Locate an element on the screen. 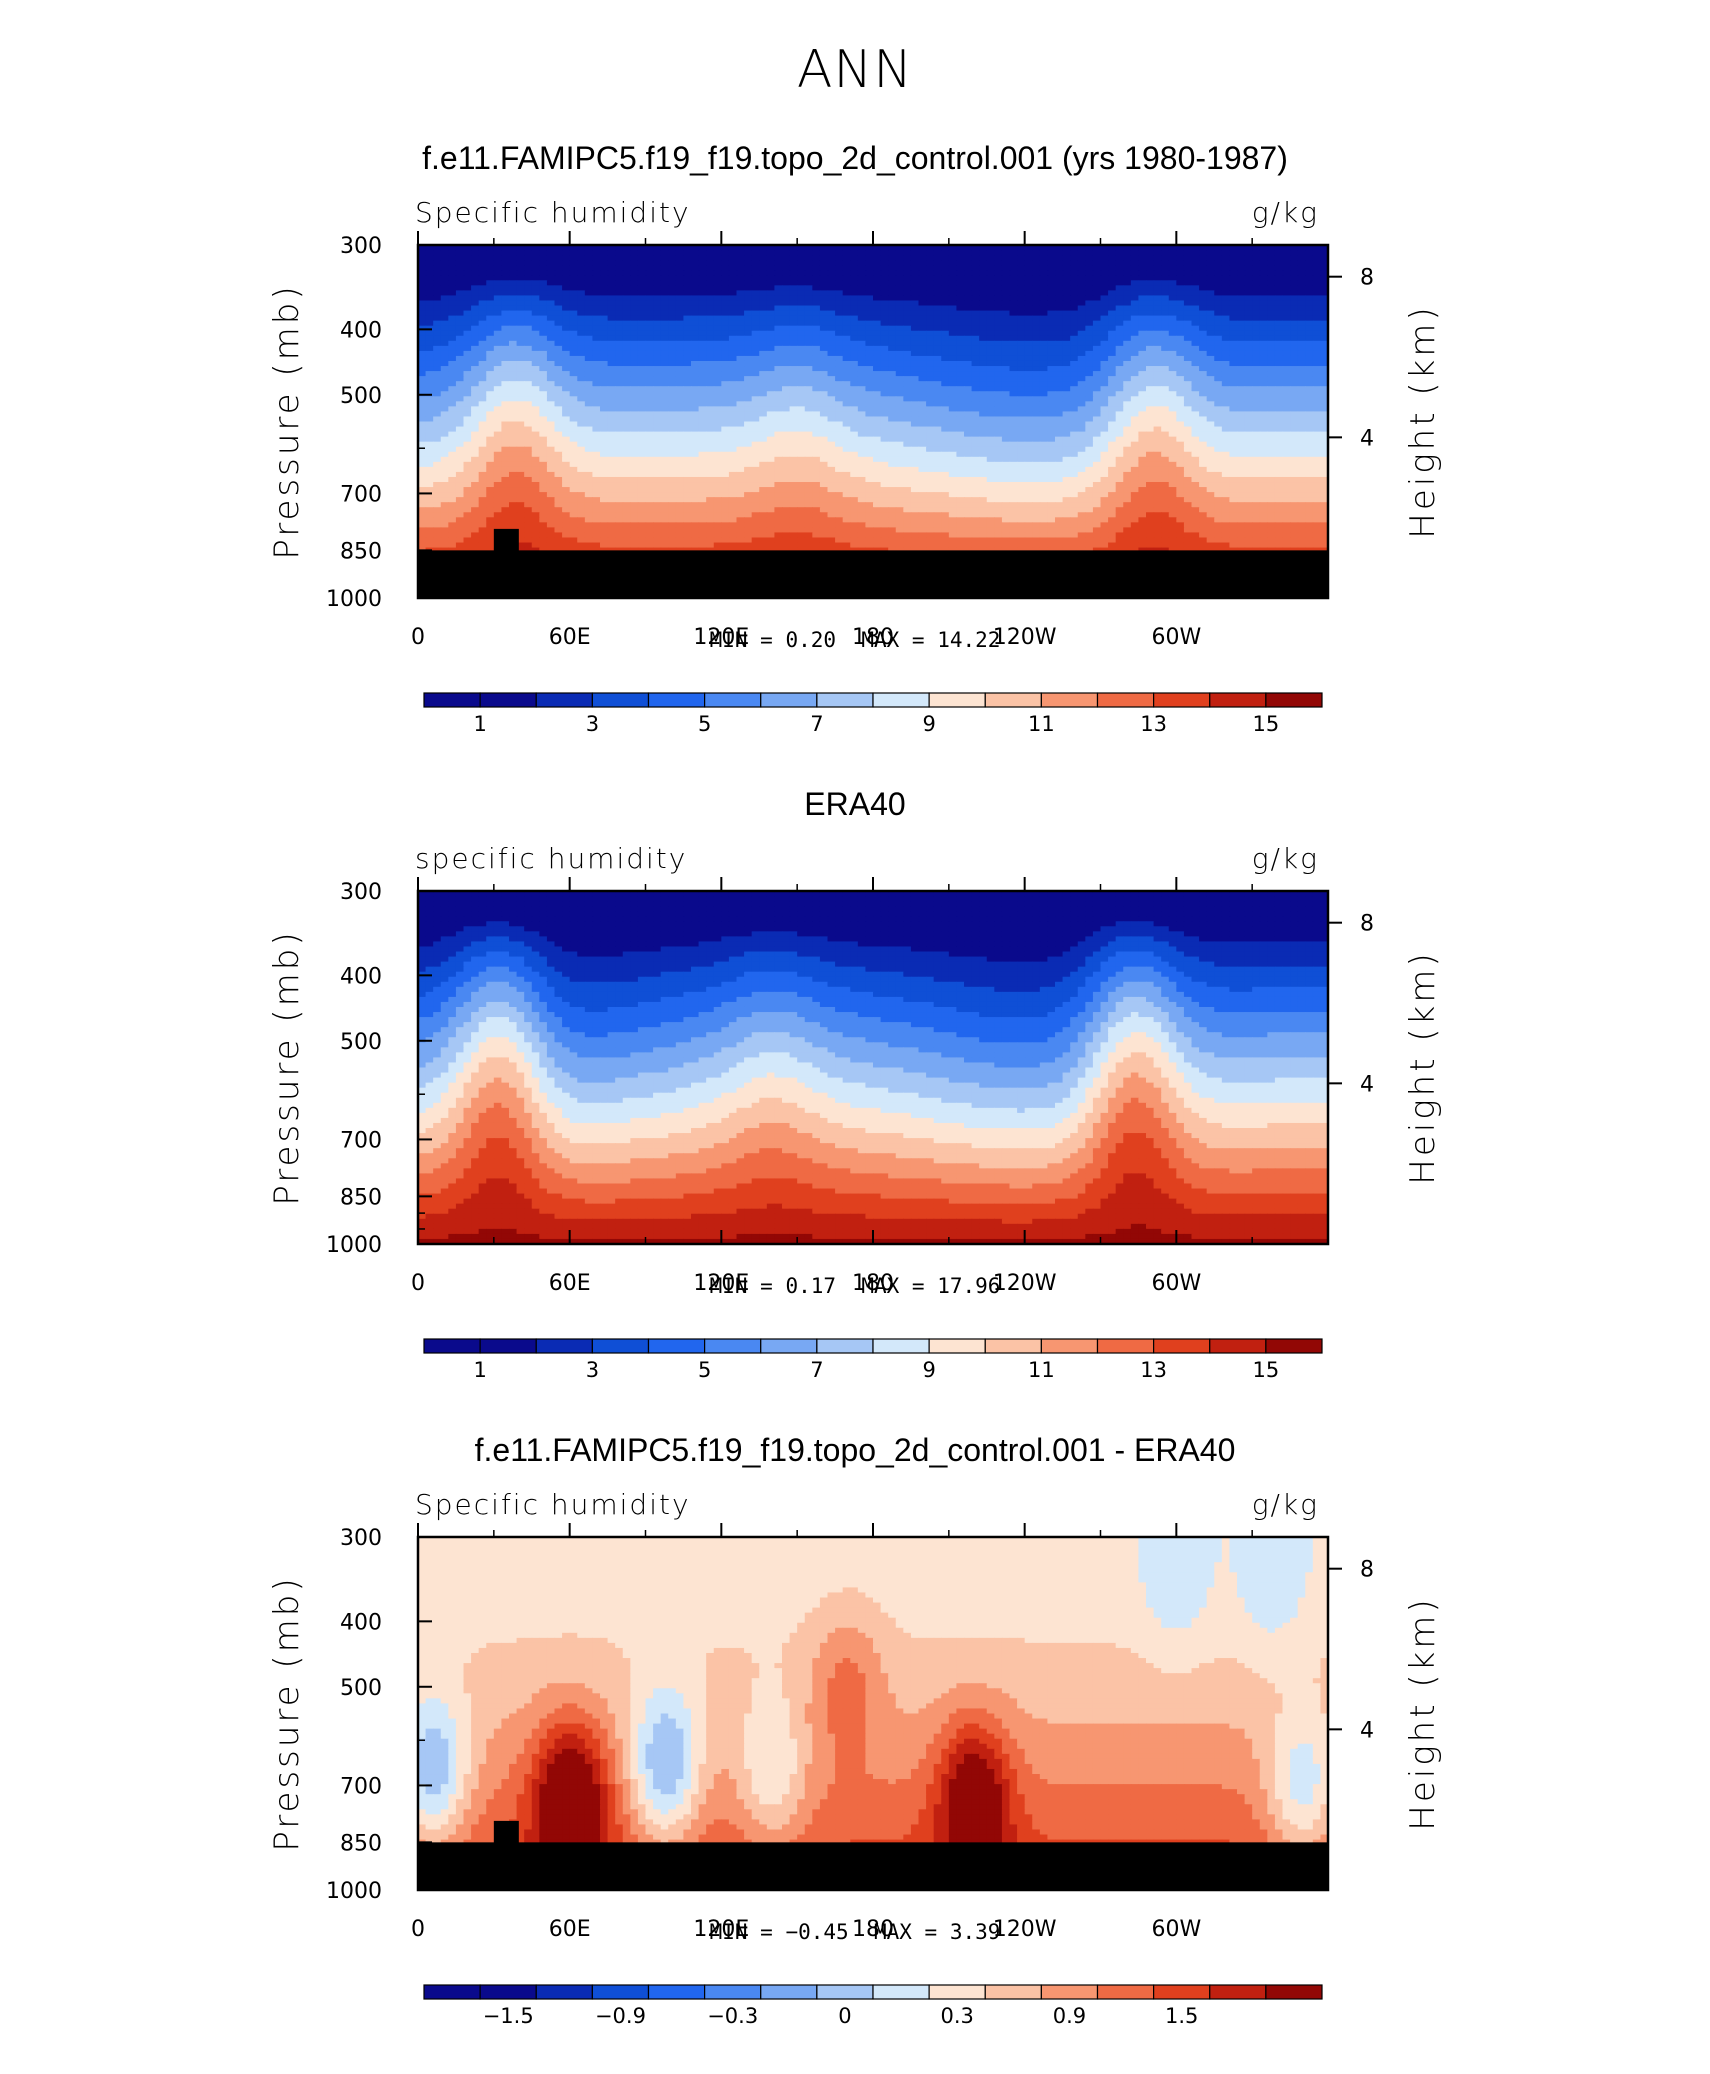 The width and height of the screenshot is (1710, 2074). colorbar-label: 1.5 is located at coordinates (1181, 2016).